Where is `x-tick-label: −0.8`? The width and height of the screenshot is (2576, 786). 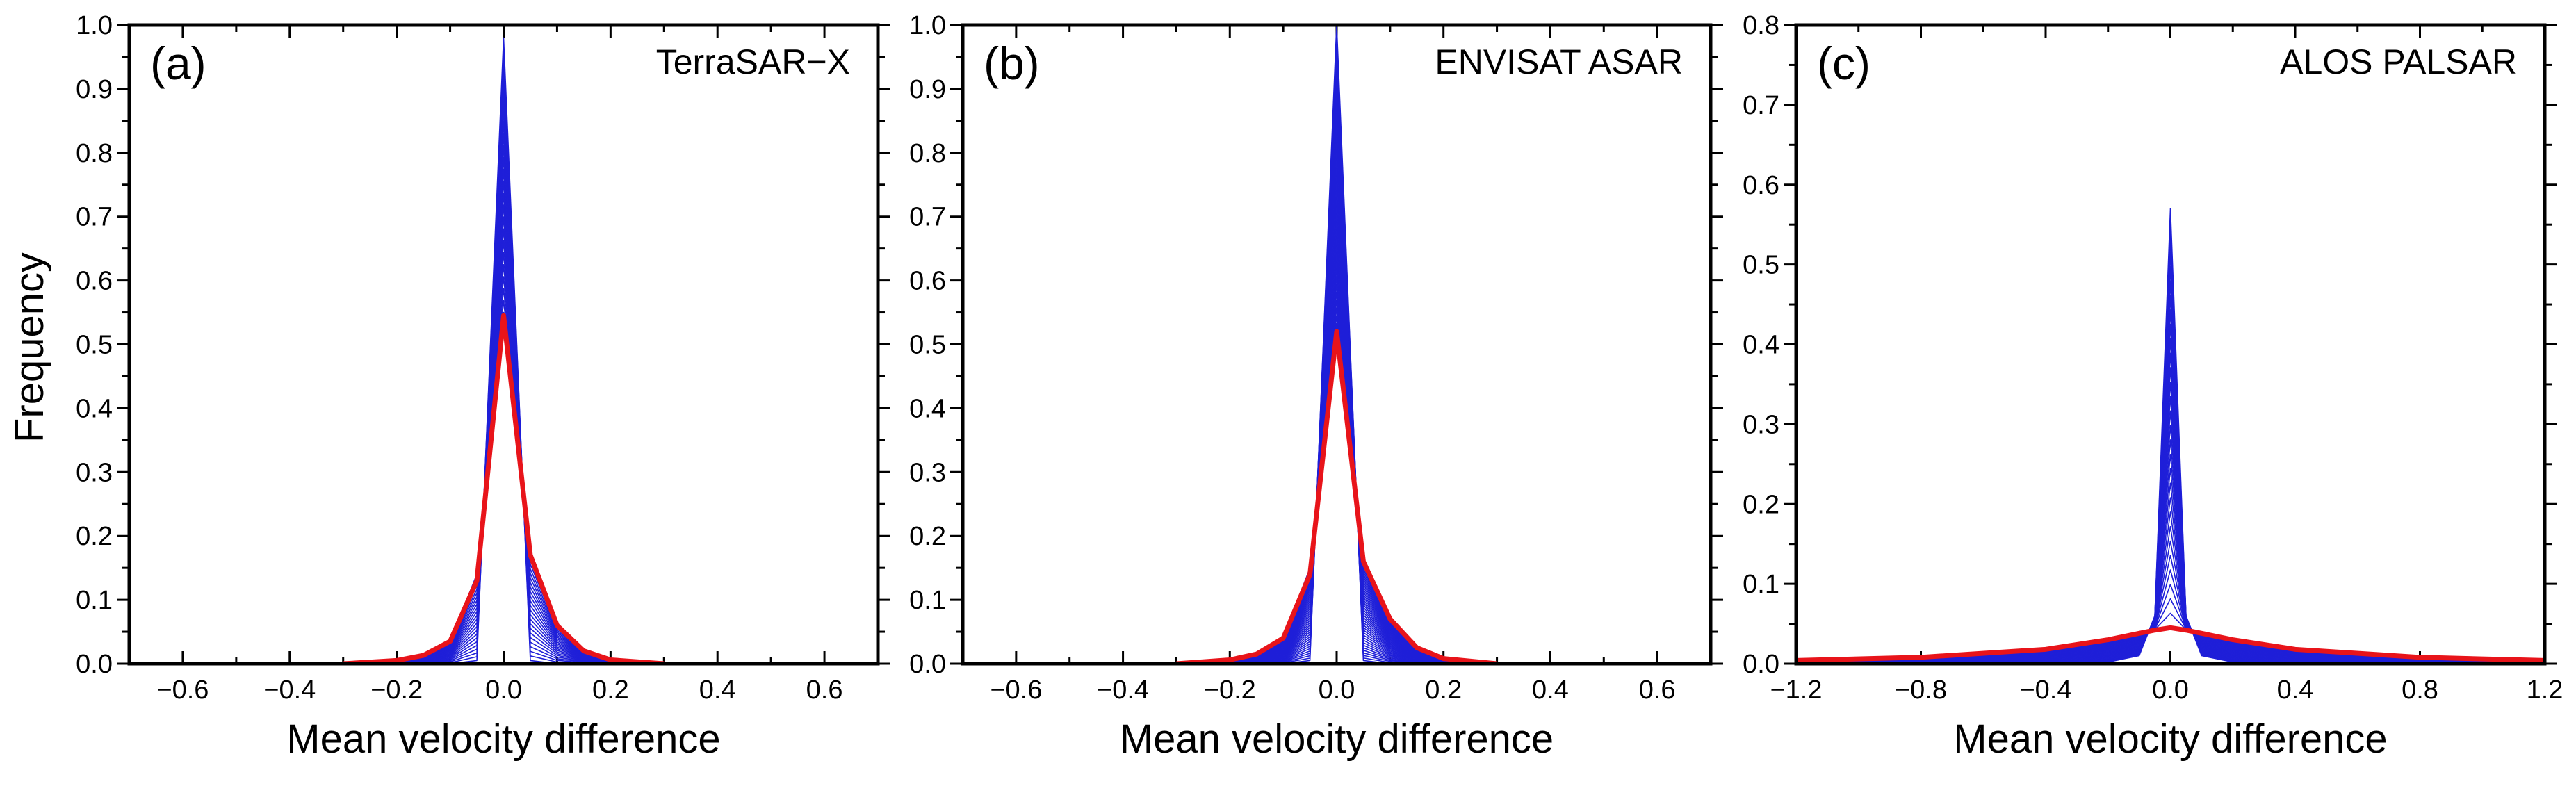
x-tick-label: −0.8 is located at coordinates (1921, 690).